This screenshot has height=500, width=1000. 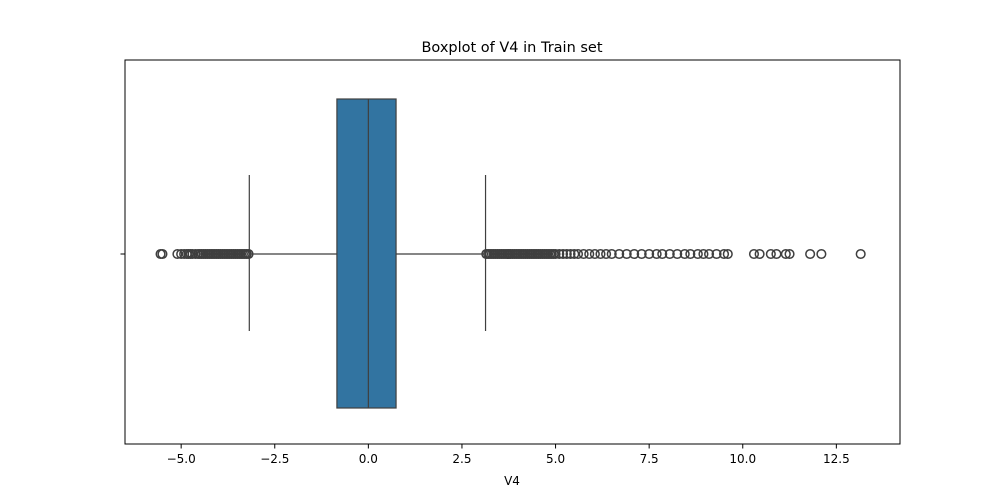 What do you see at coordinates (461, 459) in the screenshot?
I see `x-tick-label: 2.5` at bounding box center [461, 459].